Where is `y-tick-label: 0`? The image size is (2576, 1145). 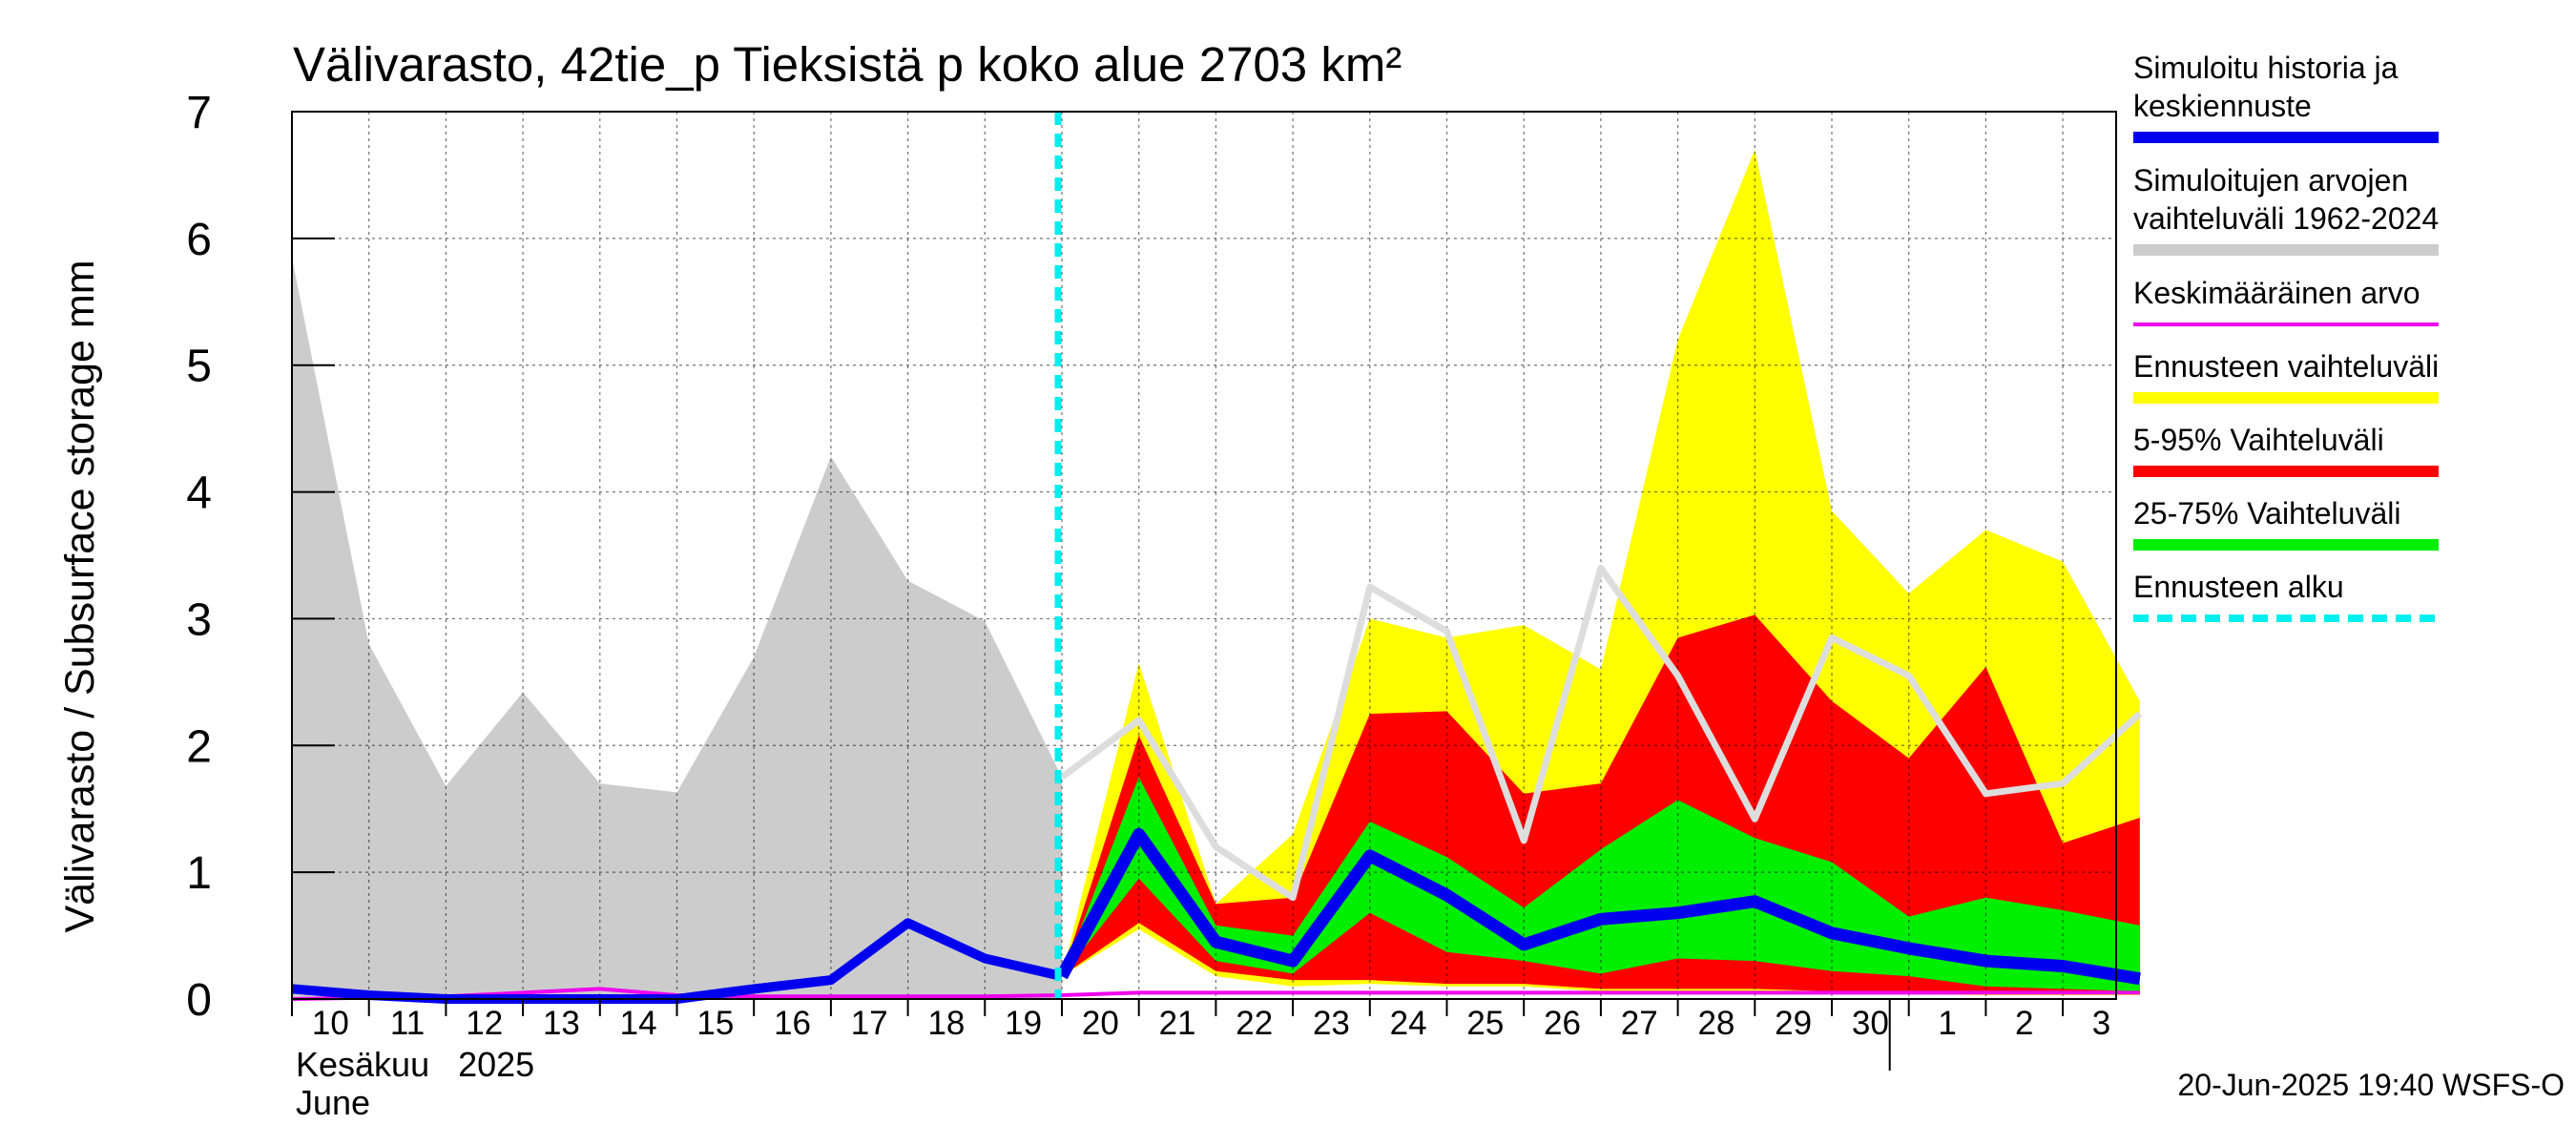
y-tick-label: 0 is located at coordinates (199, 1000).